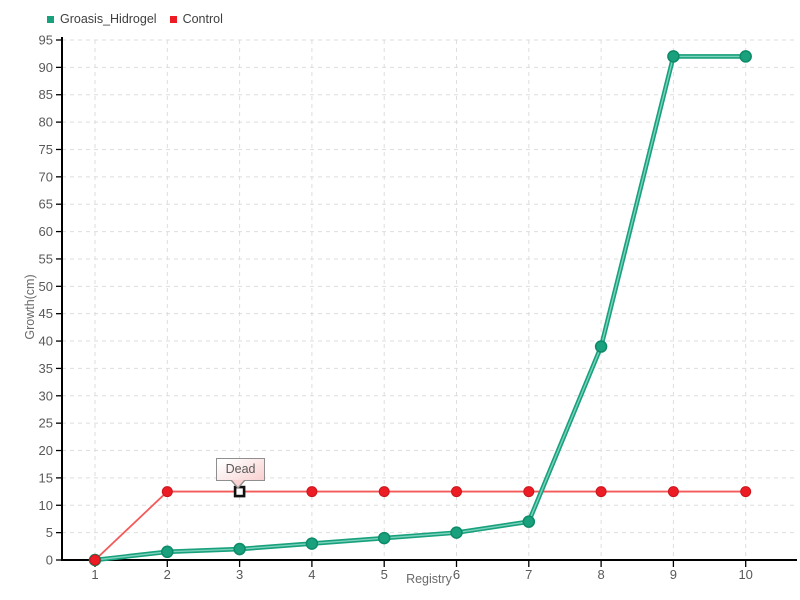 This screenshot has height=600, width=800. Describe the element at coordinates (173, 19) in the screenshot. I see `legend-swatch-control-icon` at that location.